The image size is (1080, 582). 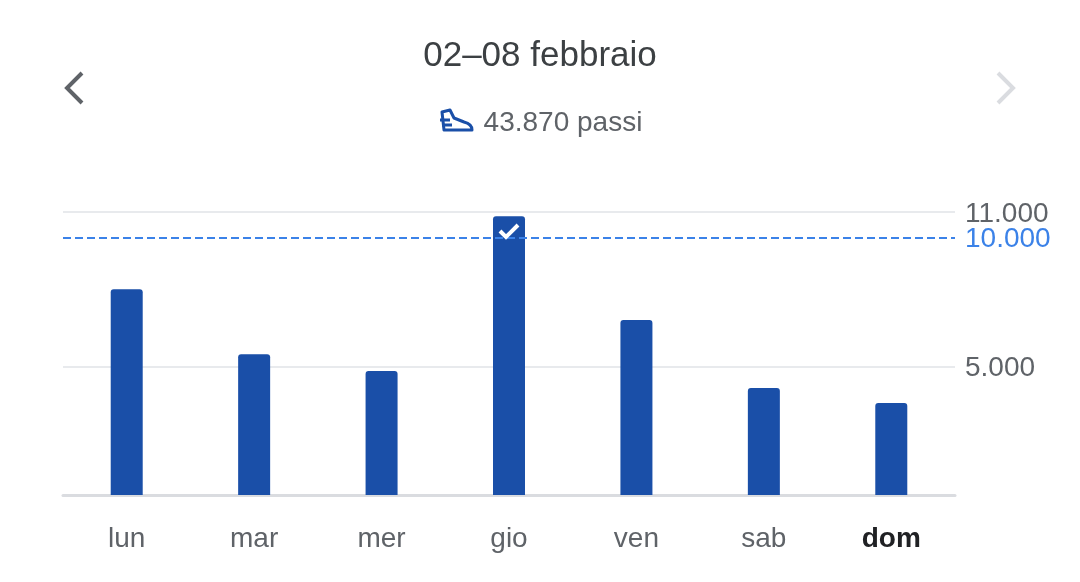 What do you see at coordinates (540, 54) in the screenshot?
I see `chart-title: 02–08 febbraio` at bounding box center [540, 54].